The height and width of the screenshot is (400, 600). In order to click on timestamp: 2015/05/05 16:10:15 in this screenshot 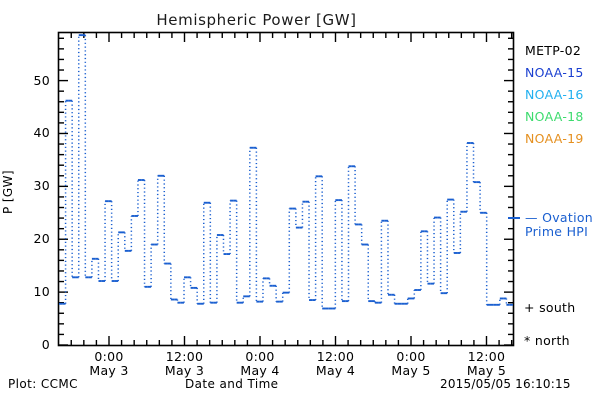, I will do `click(505, 384)`.